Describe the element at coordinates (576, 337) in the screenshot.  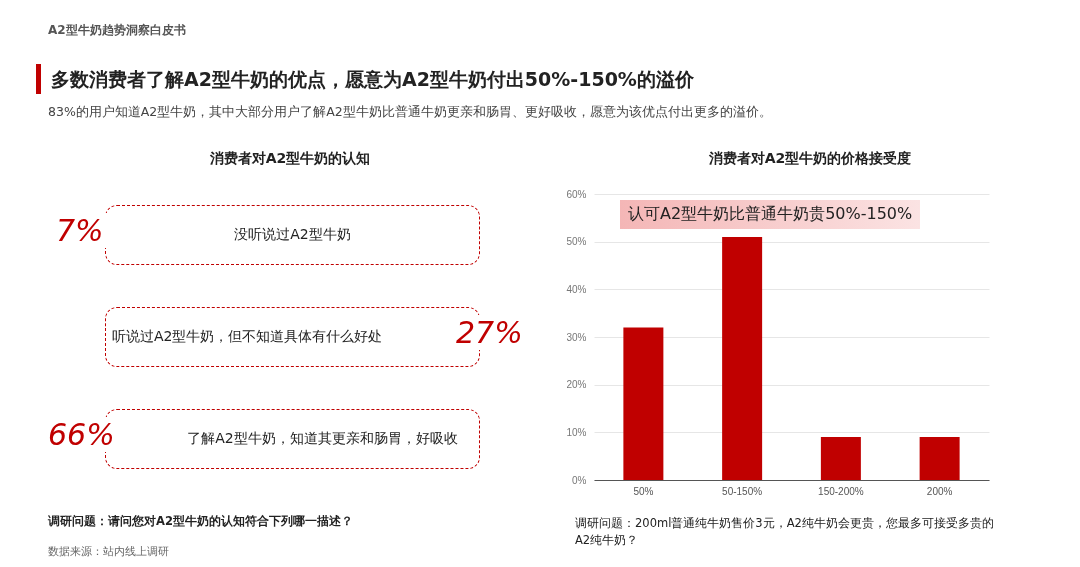
I see `y-tick-label: 30%` at that location.